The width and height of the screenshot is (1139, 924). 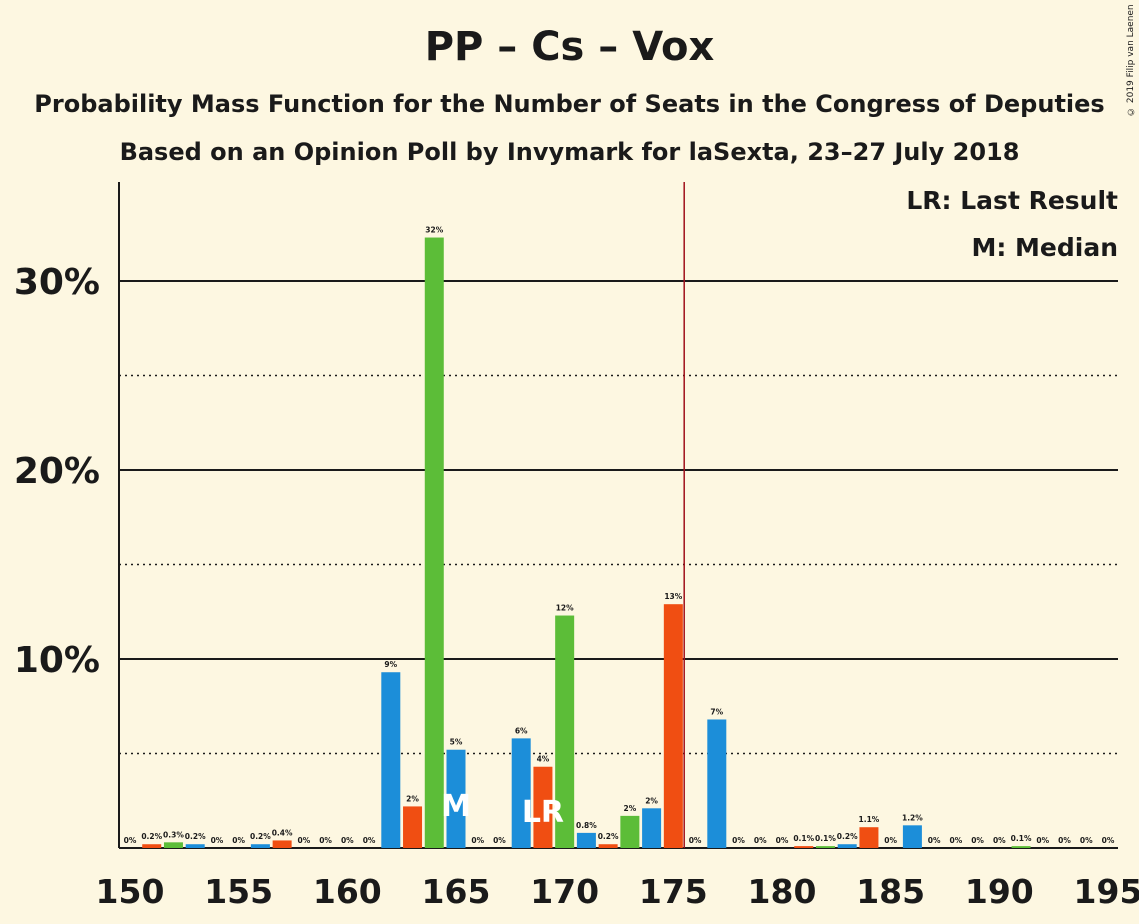 I want to click on bar-value-label: 0.3%, so click(x=173, y=834).